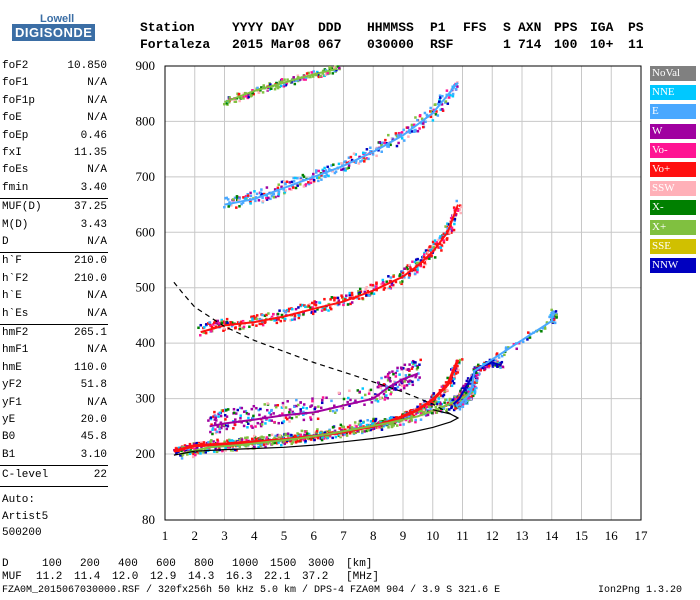 The image size is (700, 600). Describe the element at coordinates (9, 454) in the screenshot. I see `param-name: B1` at that location.